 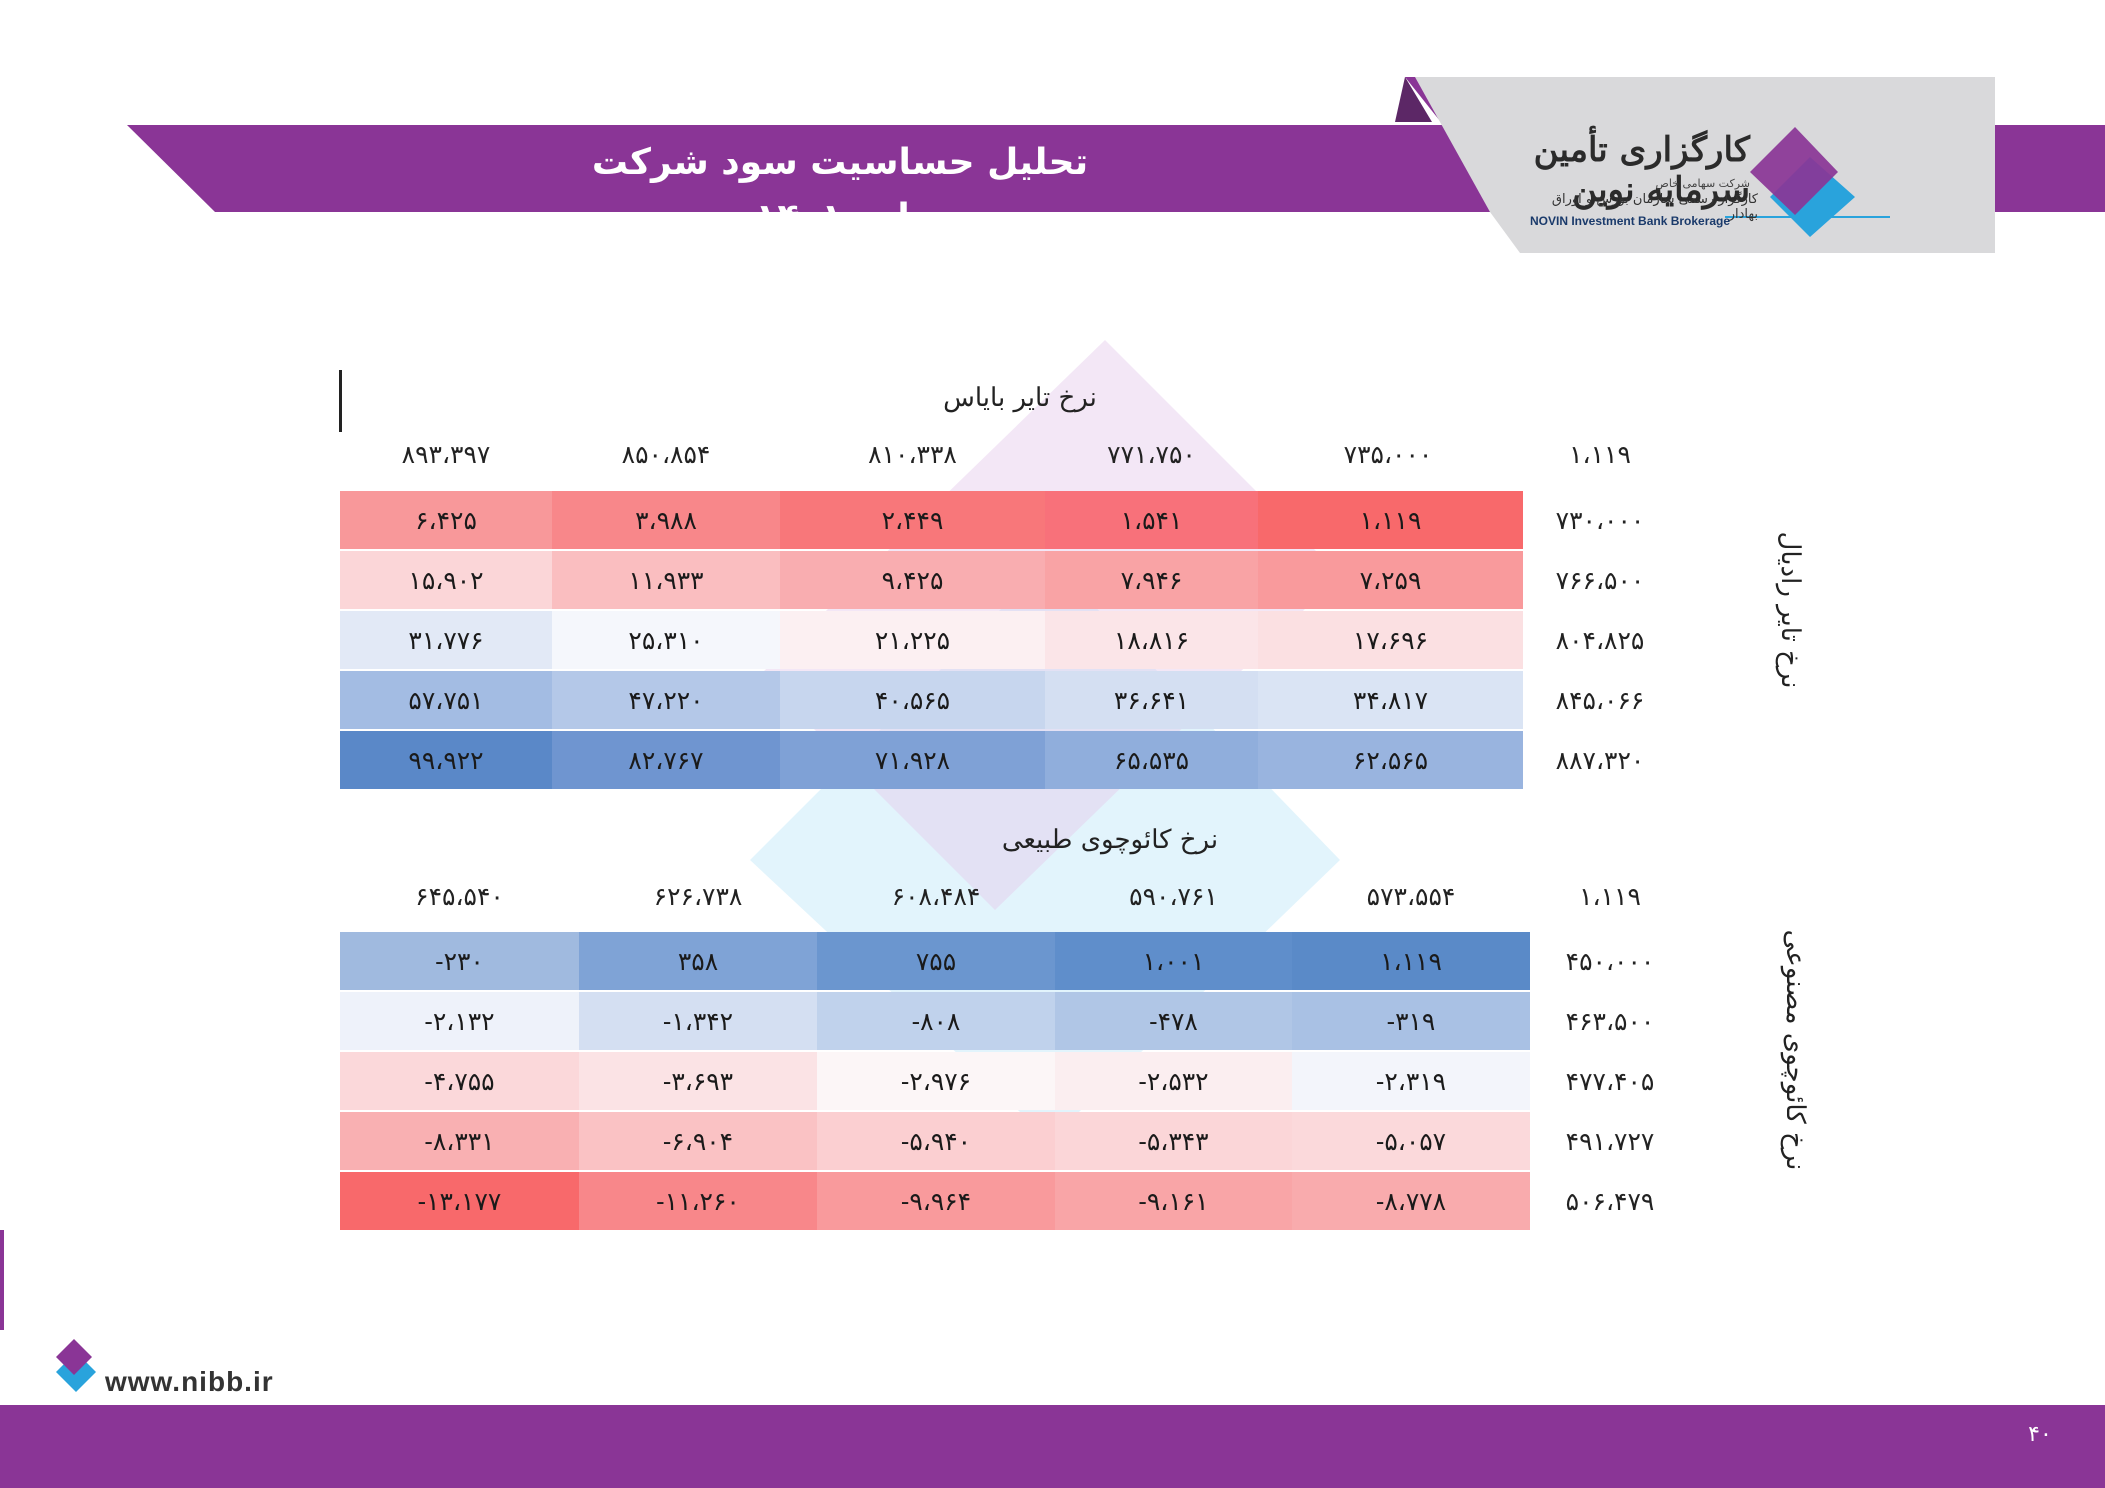 What do you see at coordinates (1390, 520) in the screenshot?
I see `table1-cell: ۱،۱۱۹` at bounding box center [1390, 520].